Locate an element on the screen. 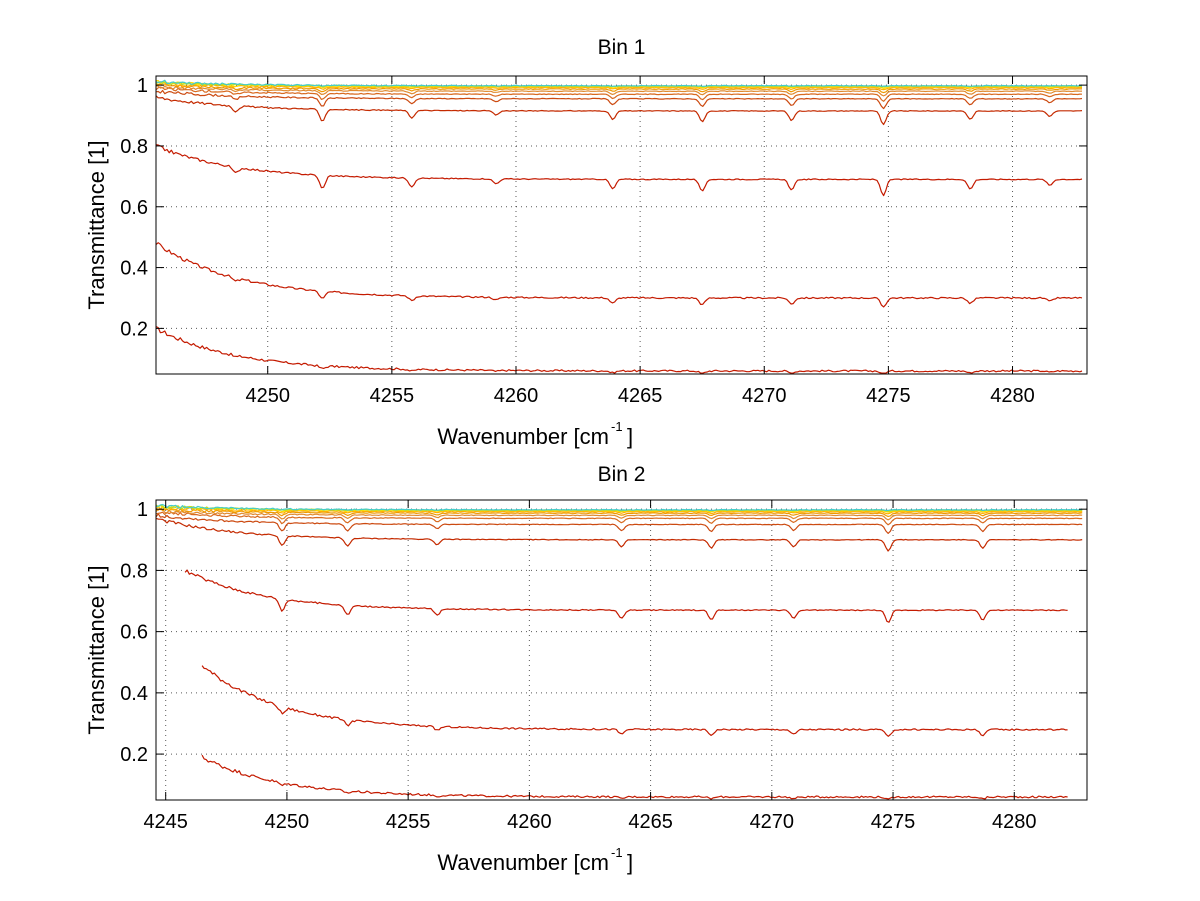 The width and height of the screenshot is (1200, 901). x-tick-label: 4245 is located at coordinates (165, 822).